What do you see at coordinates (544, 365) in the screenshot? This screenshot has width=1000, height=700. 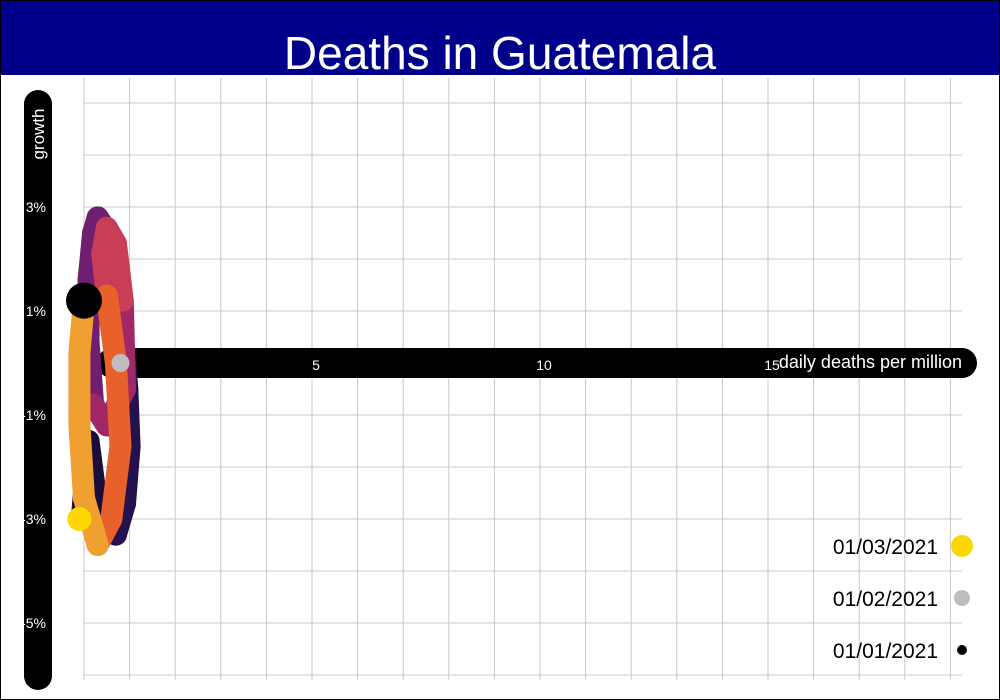 I see `x-tick-label: 10` at bounding box center [544, 365].